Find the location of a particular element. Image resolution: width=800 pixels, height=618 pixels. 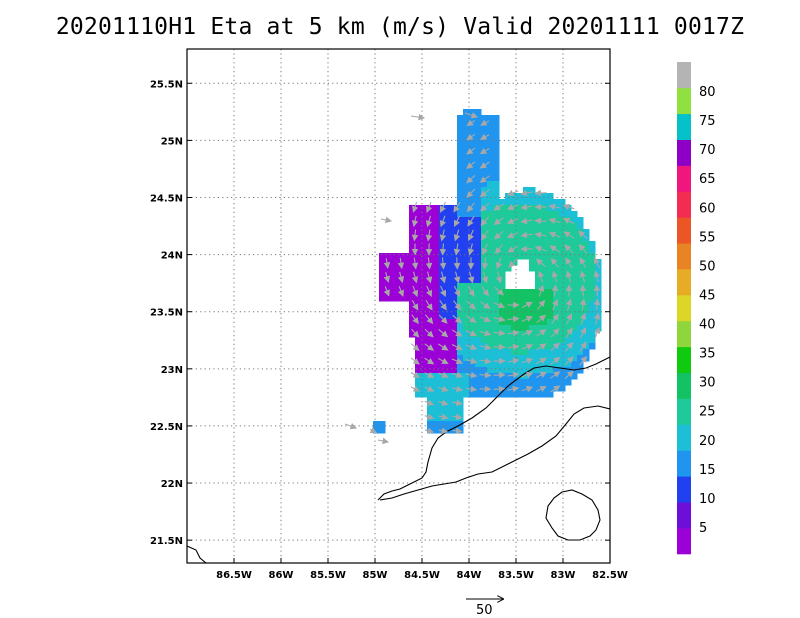

coastline-cuba-north is located at coordinates (493, 428).